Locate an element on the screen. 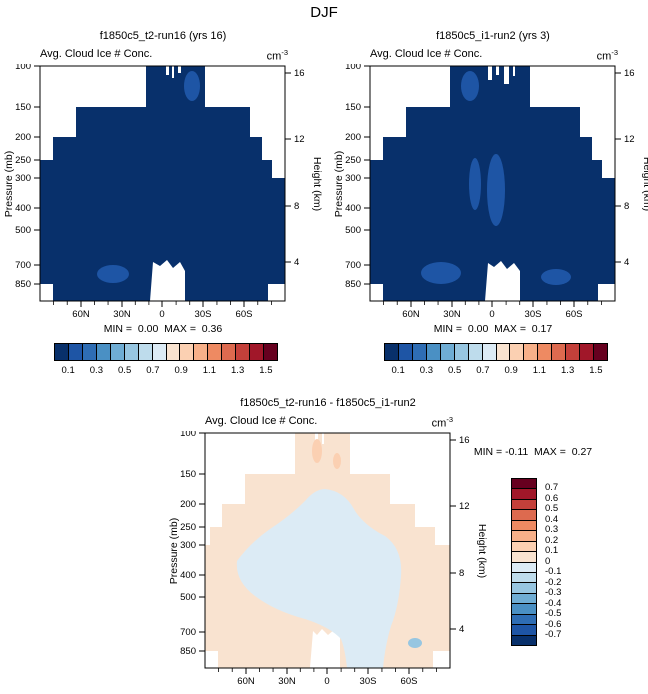 The image size is (648, 694). svg-text: 500 is located at coordinates (353, 230).